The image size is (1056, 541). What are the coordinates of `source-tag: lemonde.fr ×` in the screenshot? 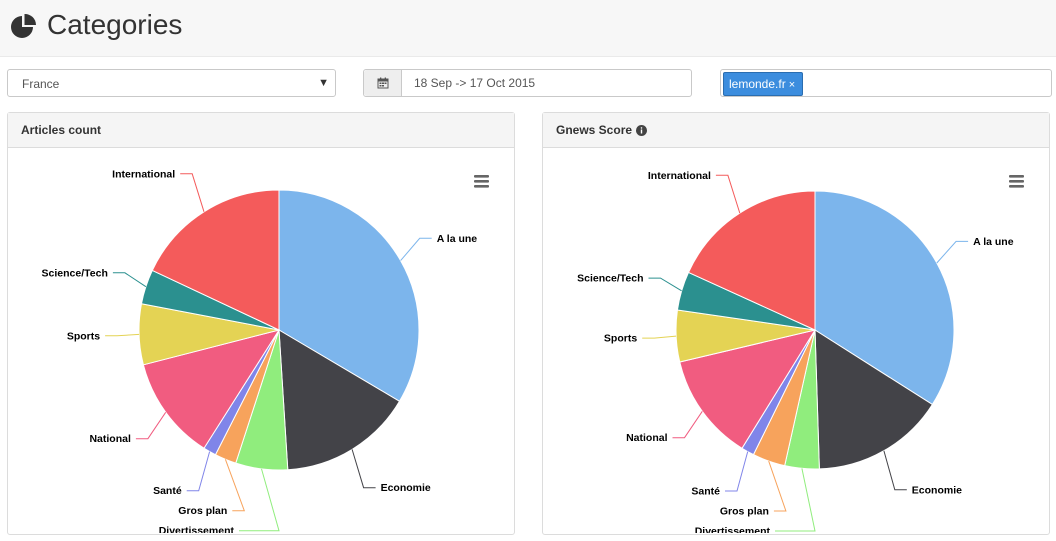 It's located at (763, 84).